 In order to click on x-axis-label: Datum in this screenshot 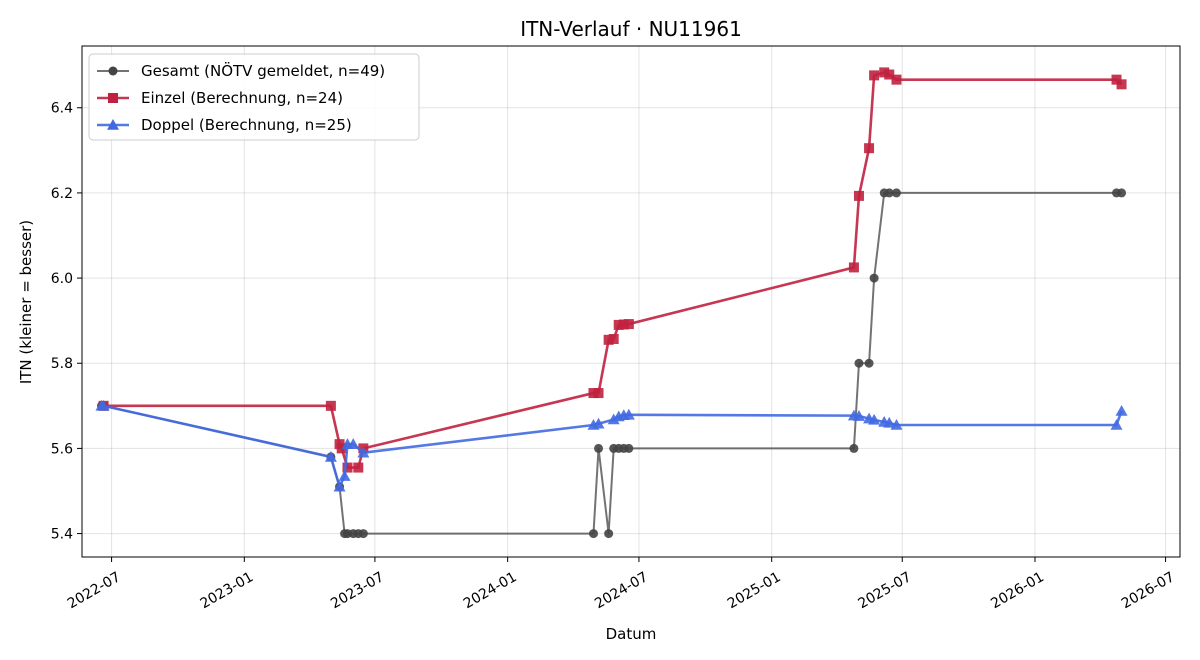, I will do `click(631, 634)`.